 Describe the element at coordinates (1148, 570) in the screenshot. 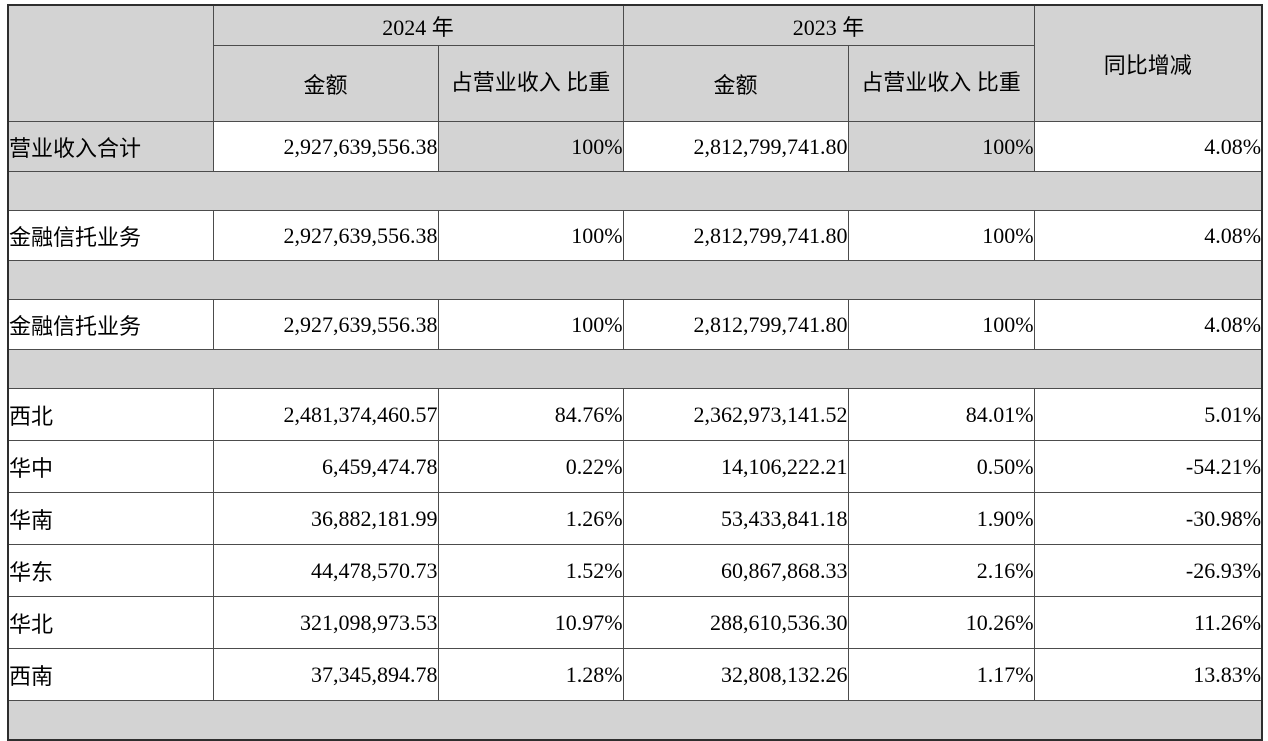

I see `cell-yoy: -26.93%` at that location.